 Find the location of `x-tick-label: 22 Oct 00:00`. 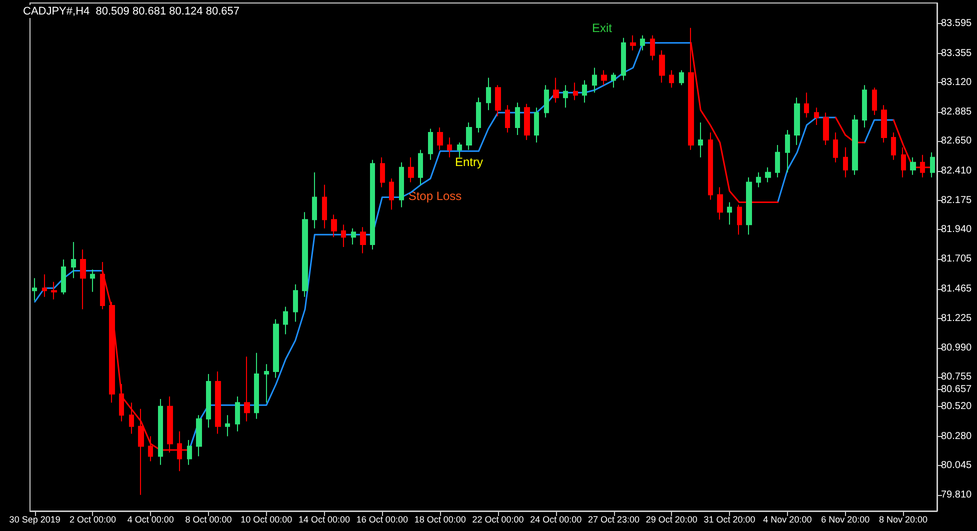

x-tick-label: 22 Oct 00:00 is located at coordinates (498, 519).